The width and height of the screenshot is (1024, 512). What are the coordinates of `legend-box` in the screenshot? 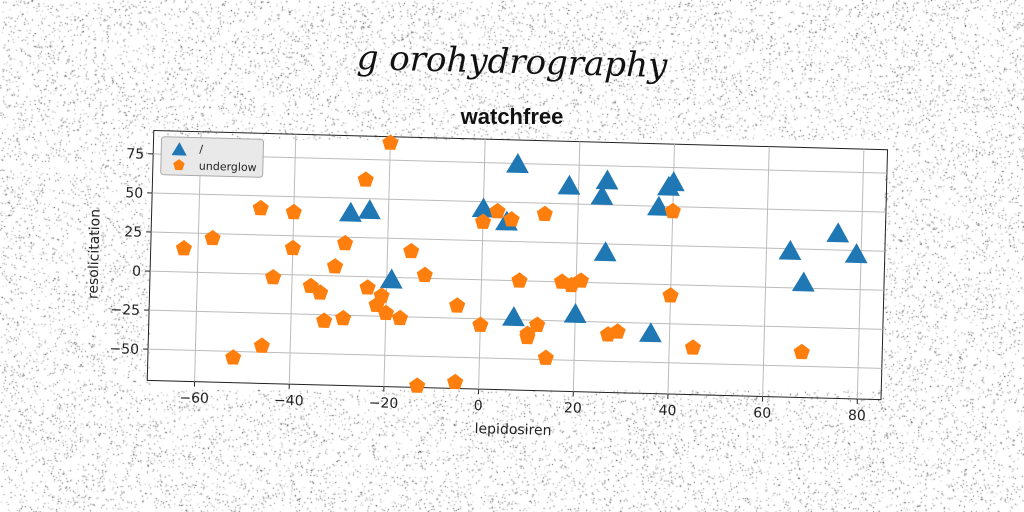 It's located at (212, 157).